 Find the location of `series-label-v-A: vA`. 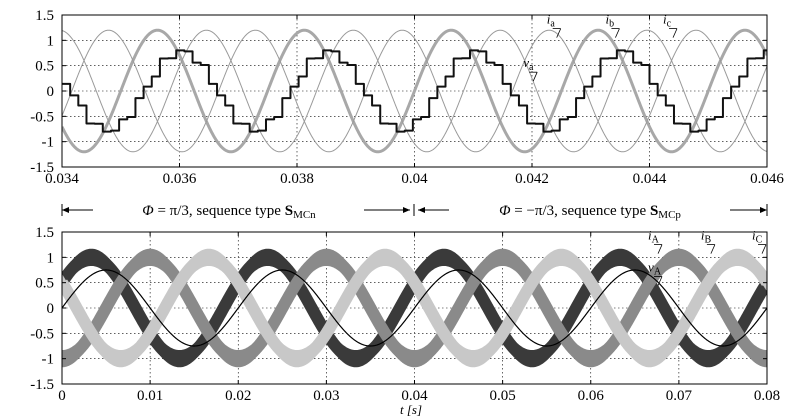

series-label-v-A: vA is located at coordinates (655, 273).